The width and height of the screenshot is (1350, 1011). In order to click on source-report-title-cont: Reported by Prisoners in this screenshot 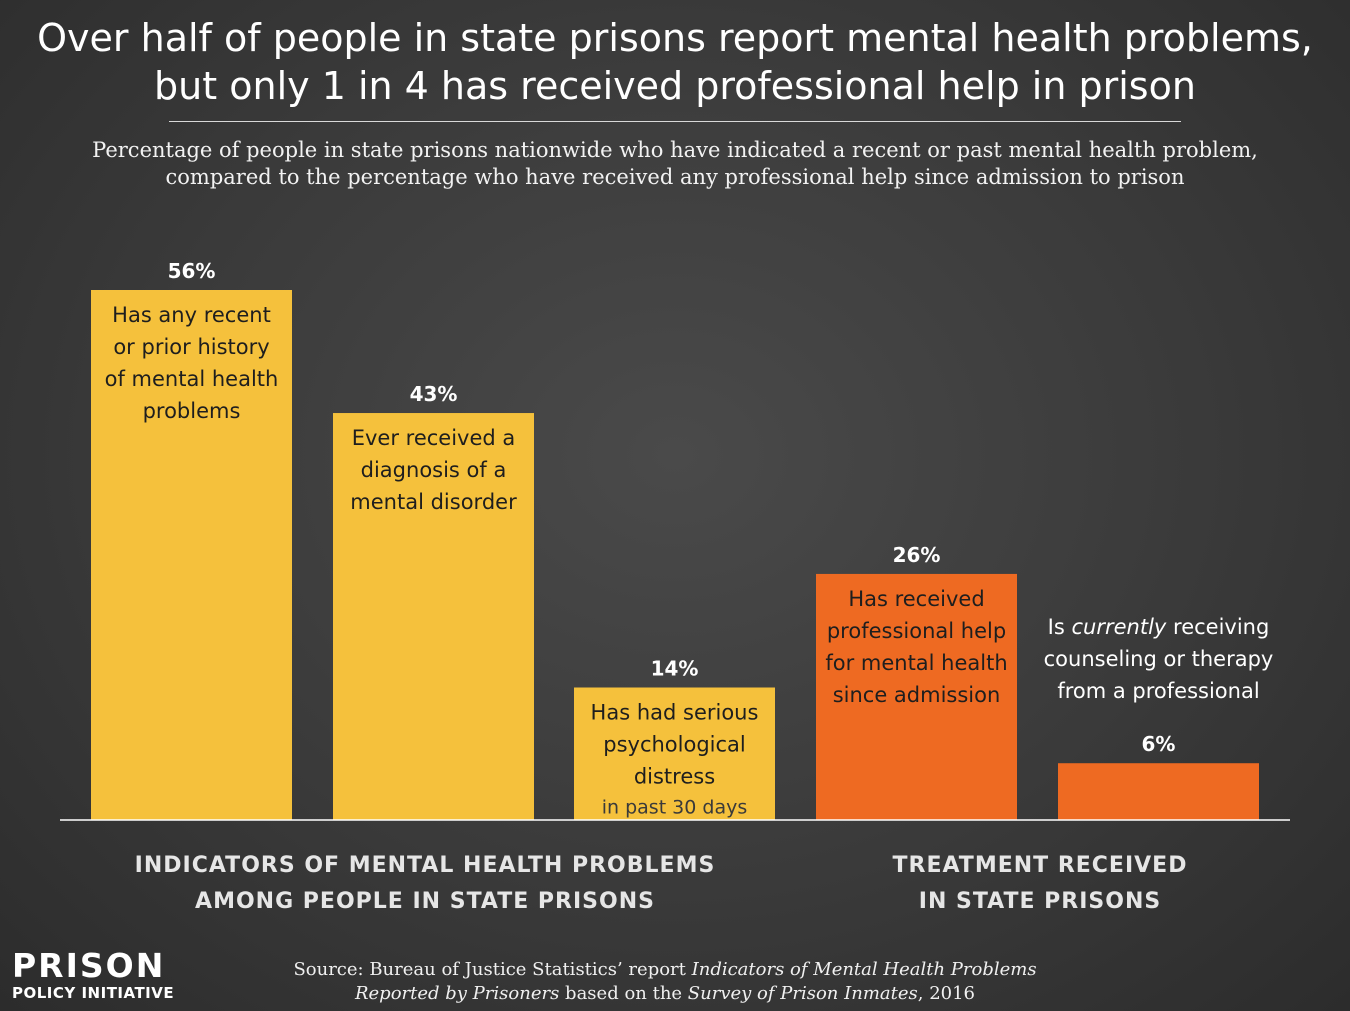, I will do `click(457, 993)`.